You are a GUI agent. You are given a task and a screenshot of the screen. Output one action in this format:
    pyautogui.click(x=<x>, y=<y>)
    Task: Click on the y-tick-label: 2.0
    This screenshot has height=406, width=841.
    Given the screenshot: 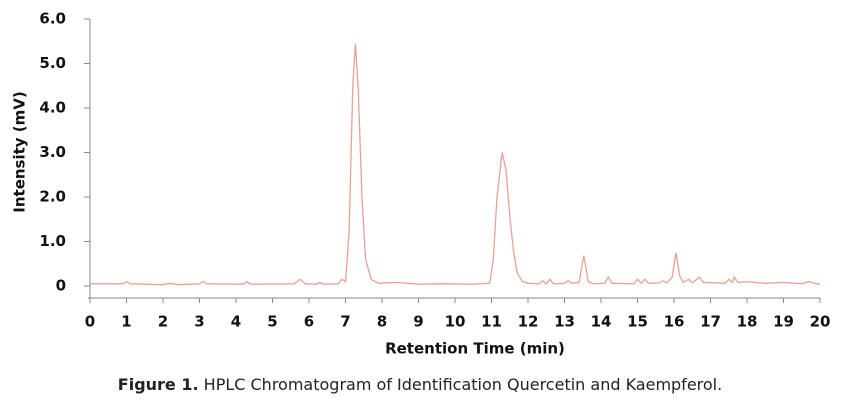 What is the action you would take?
    pyautogui.click(x=52, y=197)
    